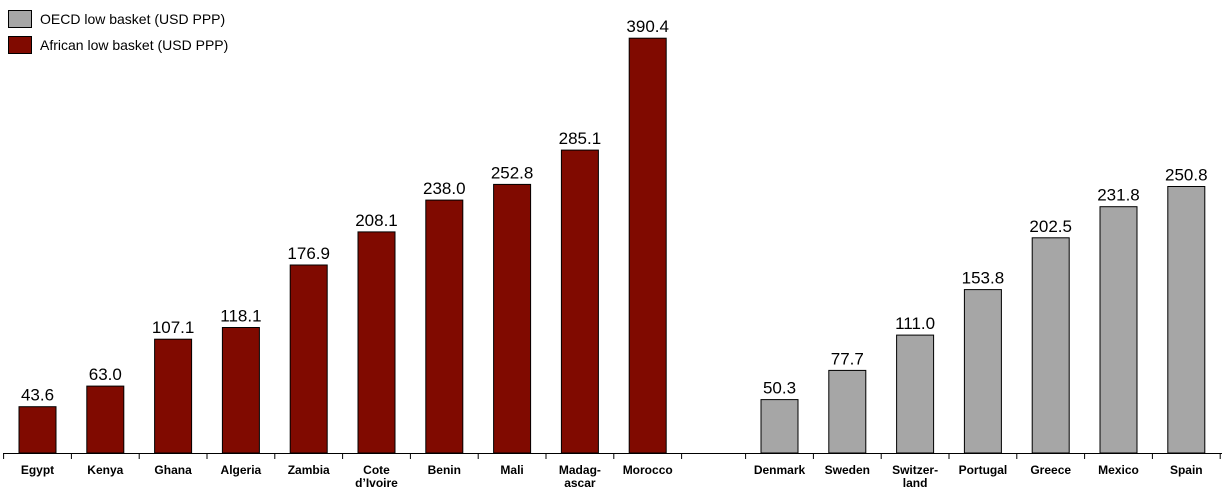 Image resolution: width=1225 pixels, height=502 pixels. What do you see at coordinates (376, 220) in the screenshot?
I see `data-label: 208.1` at bounding box center [376, 220].